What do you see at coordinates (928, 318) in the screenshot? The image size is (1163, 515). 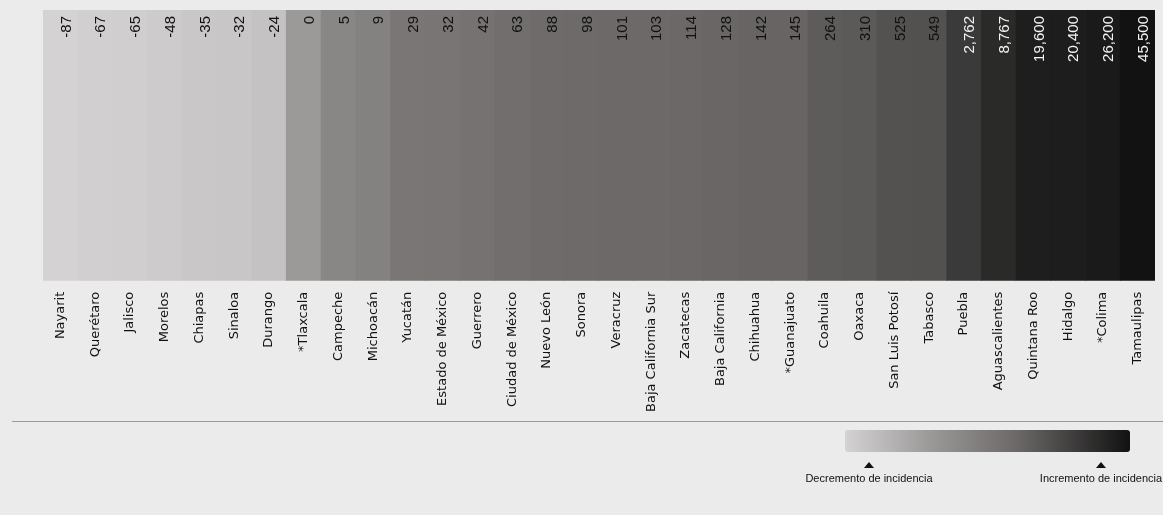 I see `x-tick-label: Tabasco` at bounding box center [928, 318].